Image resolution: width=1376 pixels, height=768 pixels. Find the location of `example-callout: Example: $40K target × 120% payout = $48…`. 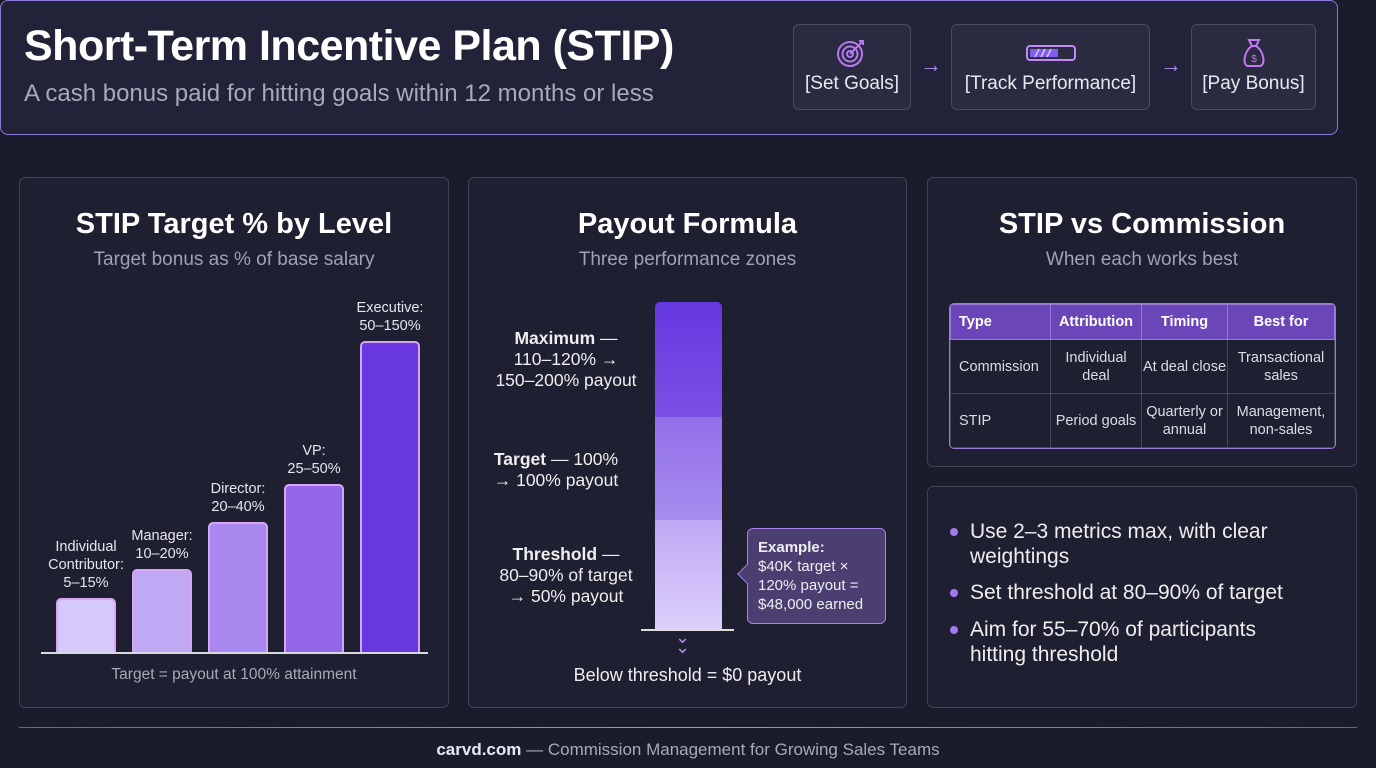

example-callout: Example: $40K target × 120% payout = $48… is located at coordinates (811, 576).